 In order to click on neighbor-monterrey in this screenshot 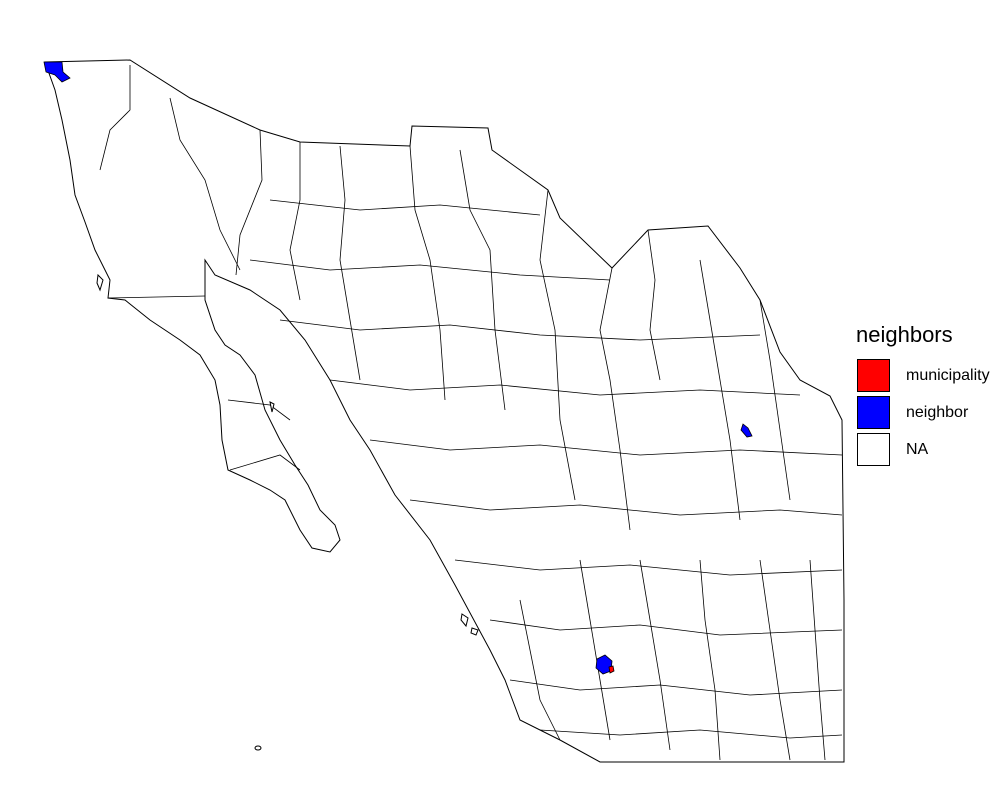, I will do `click(746, 430)`.